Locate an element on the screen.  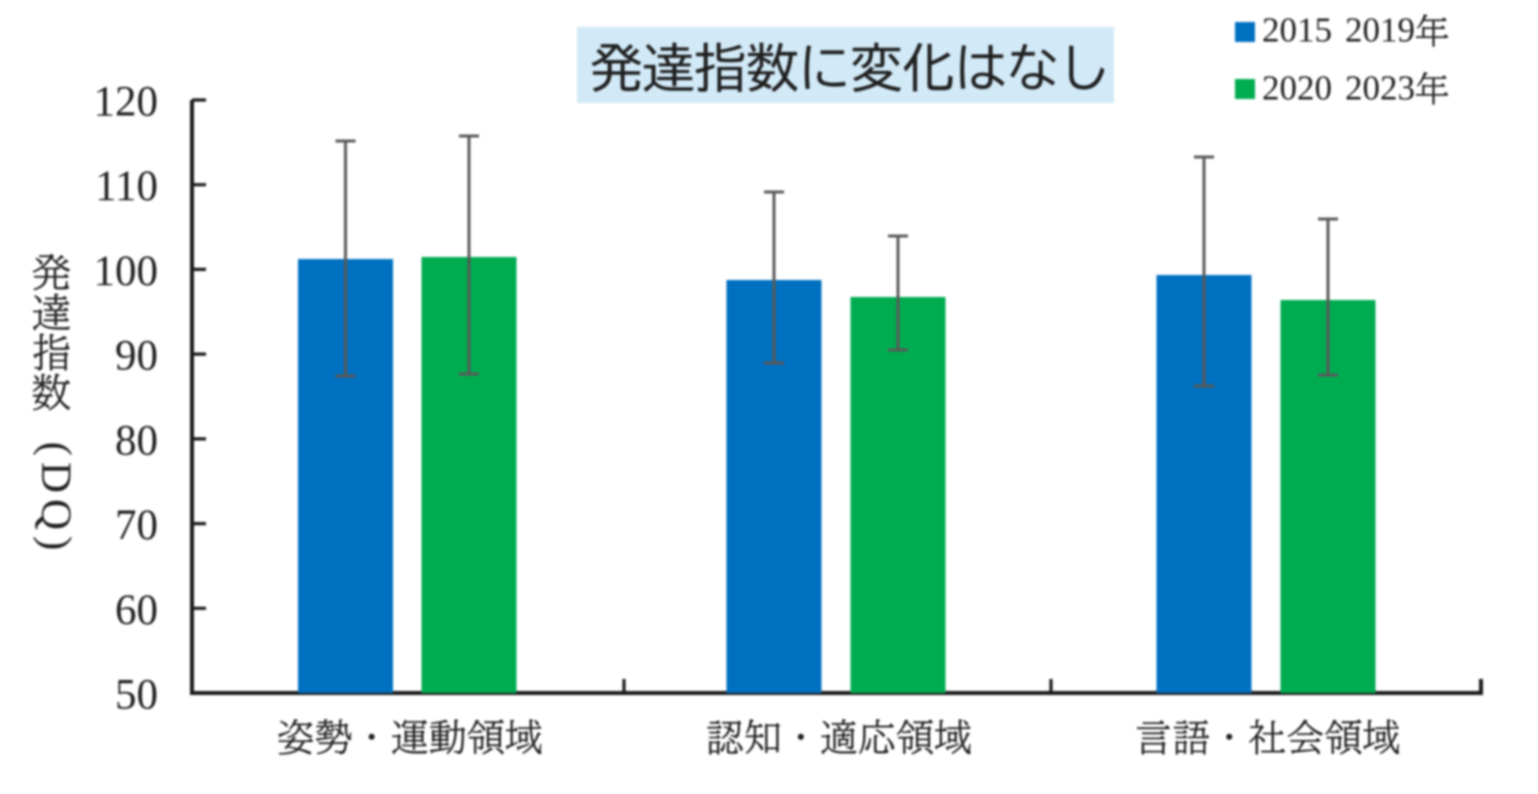
svg-text: 120 is located at coordinates (126, 102).